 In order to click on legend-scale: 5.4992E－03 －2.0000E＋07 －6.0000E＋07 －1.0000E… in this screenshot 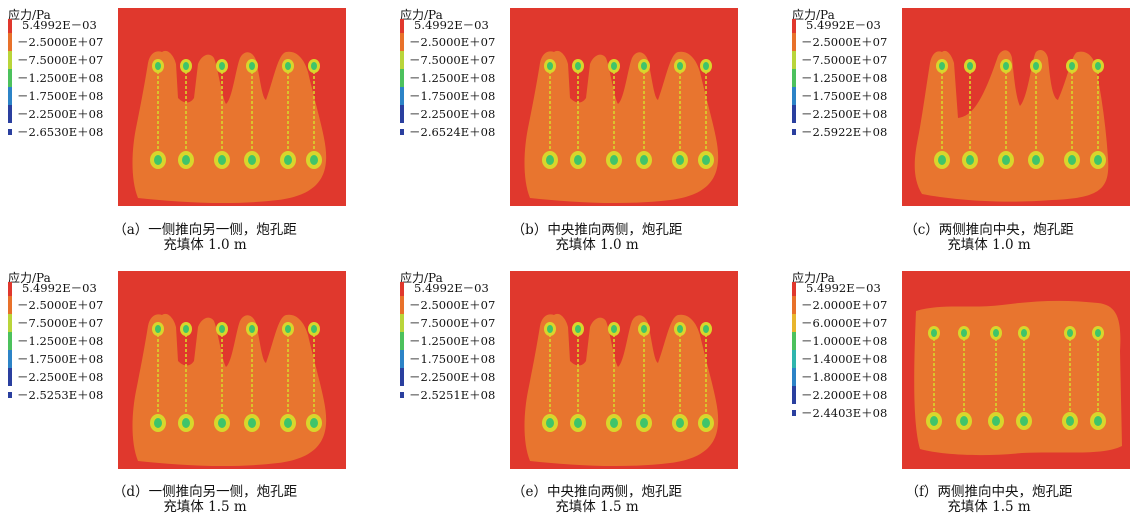, I will do `click(852, 351)`.